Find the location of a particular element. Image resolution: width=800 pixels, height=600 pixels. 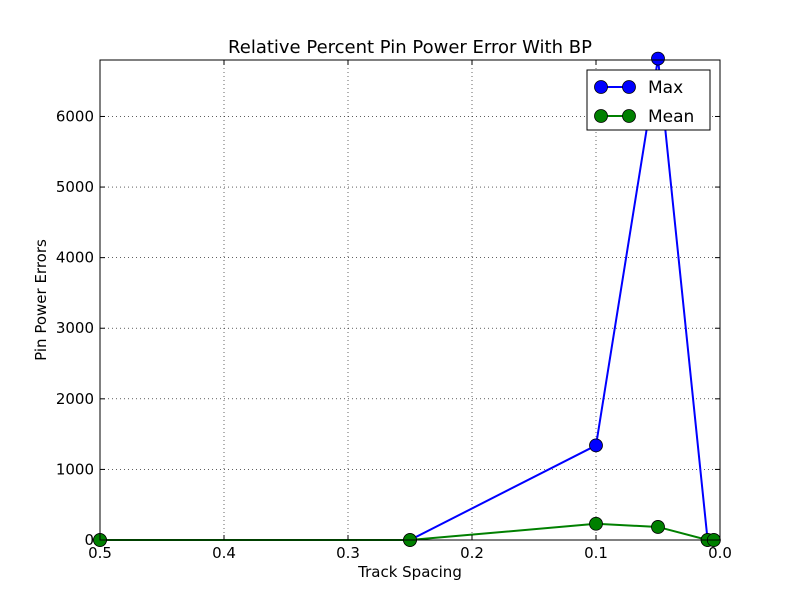

y-tick-label: 2000 is located at coordinates (75, 399).